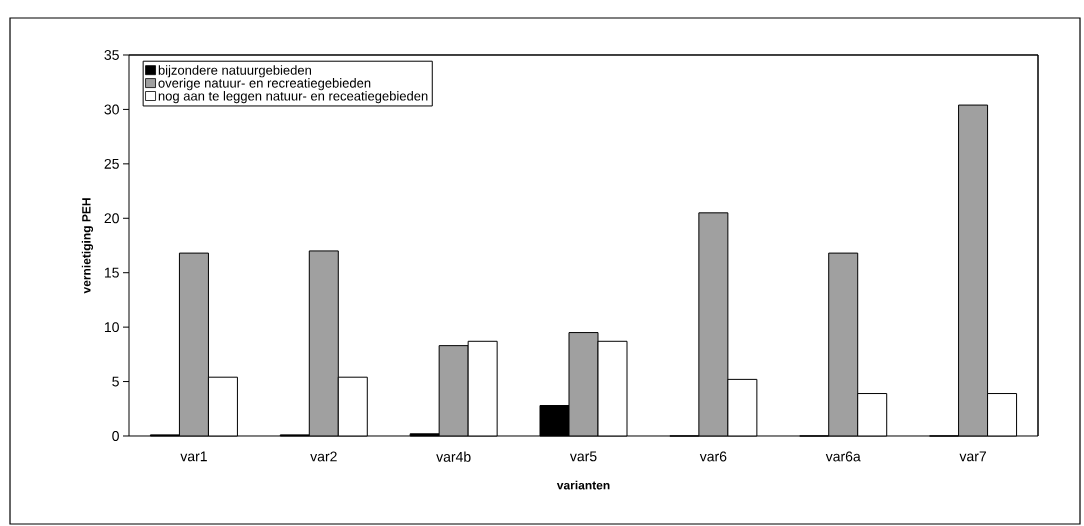 Image resolution: width=1084 pixels, height=526 pixels. I want to click on x-tick-label: var4b, so click(453, 456).